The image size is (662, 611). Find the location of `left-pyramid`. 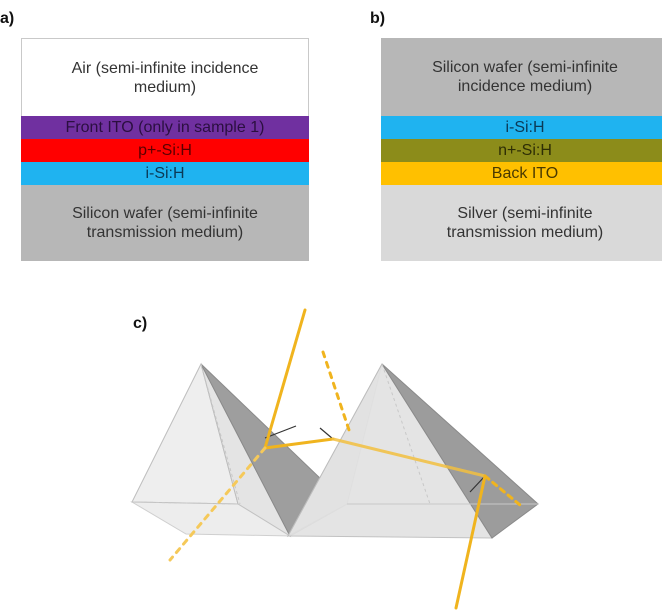

left-pyramid is located at coordinates (239, 450).